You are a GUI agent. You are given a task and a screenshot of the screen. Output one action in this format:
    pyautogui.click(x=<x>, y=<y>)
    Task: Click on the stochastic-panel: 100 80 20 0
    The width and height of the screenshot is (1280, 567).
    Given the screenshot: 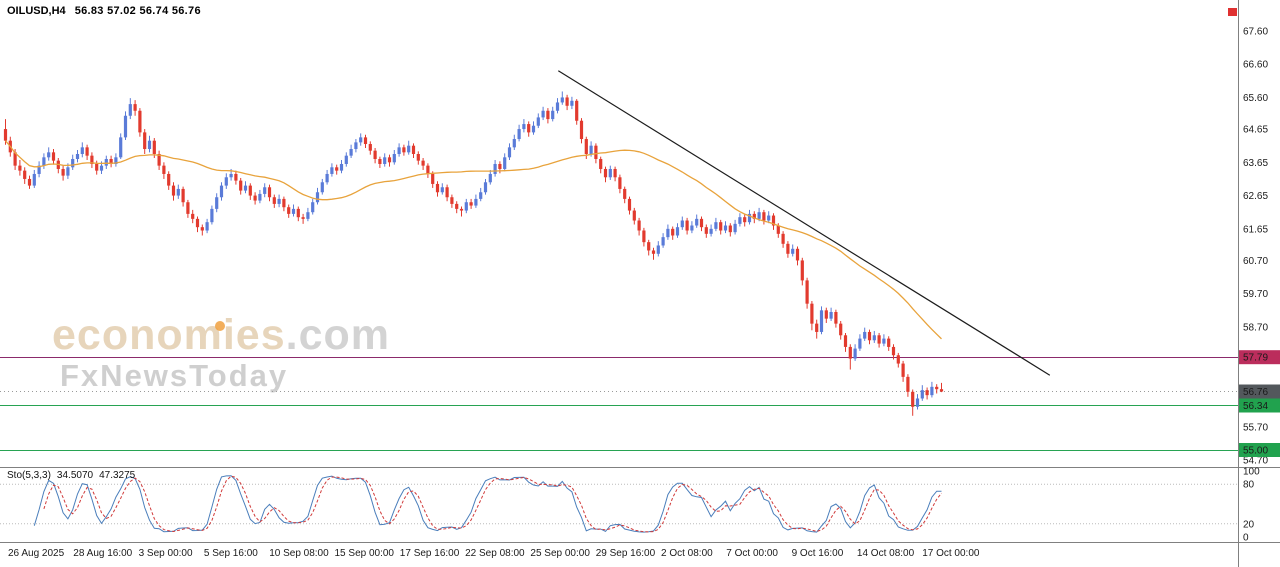 What is the action you would take?
    pyautogui.click(x=630, y=505)
    